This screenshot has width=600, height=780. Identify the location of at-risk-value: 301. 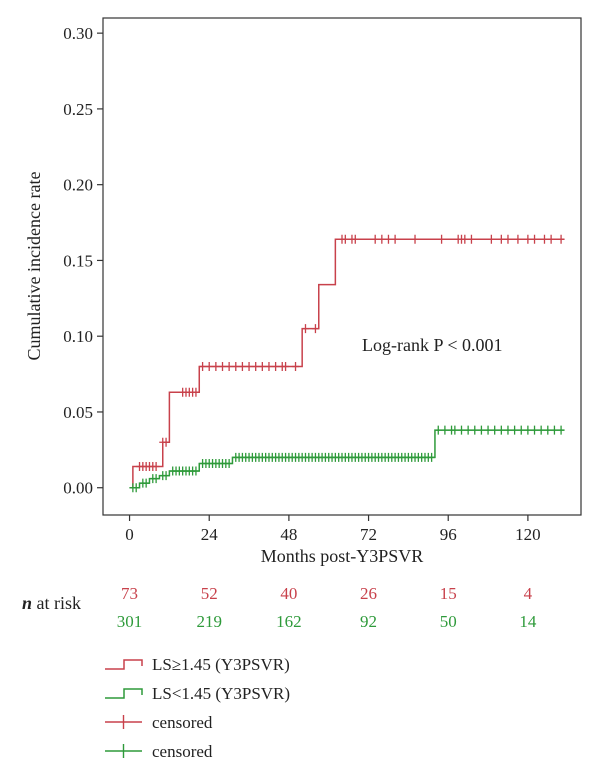
(130, 621).